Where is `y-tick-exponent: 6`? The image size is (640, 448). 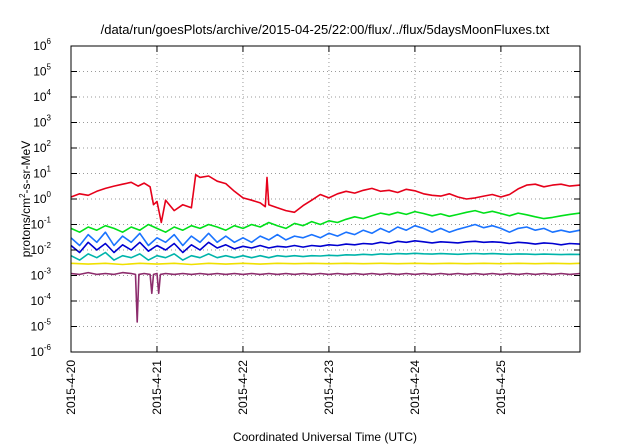 y-tick-exponent: 6 is located at coordinates (49, 41).